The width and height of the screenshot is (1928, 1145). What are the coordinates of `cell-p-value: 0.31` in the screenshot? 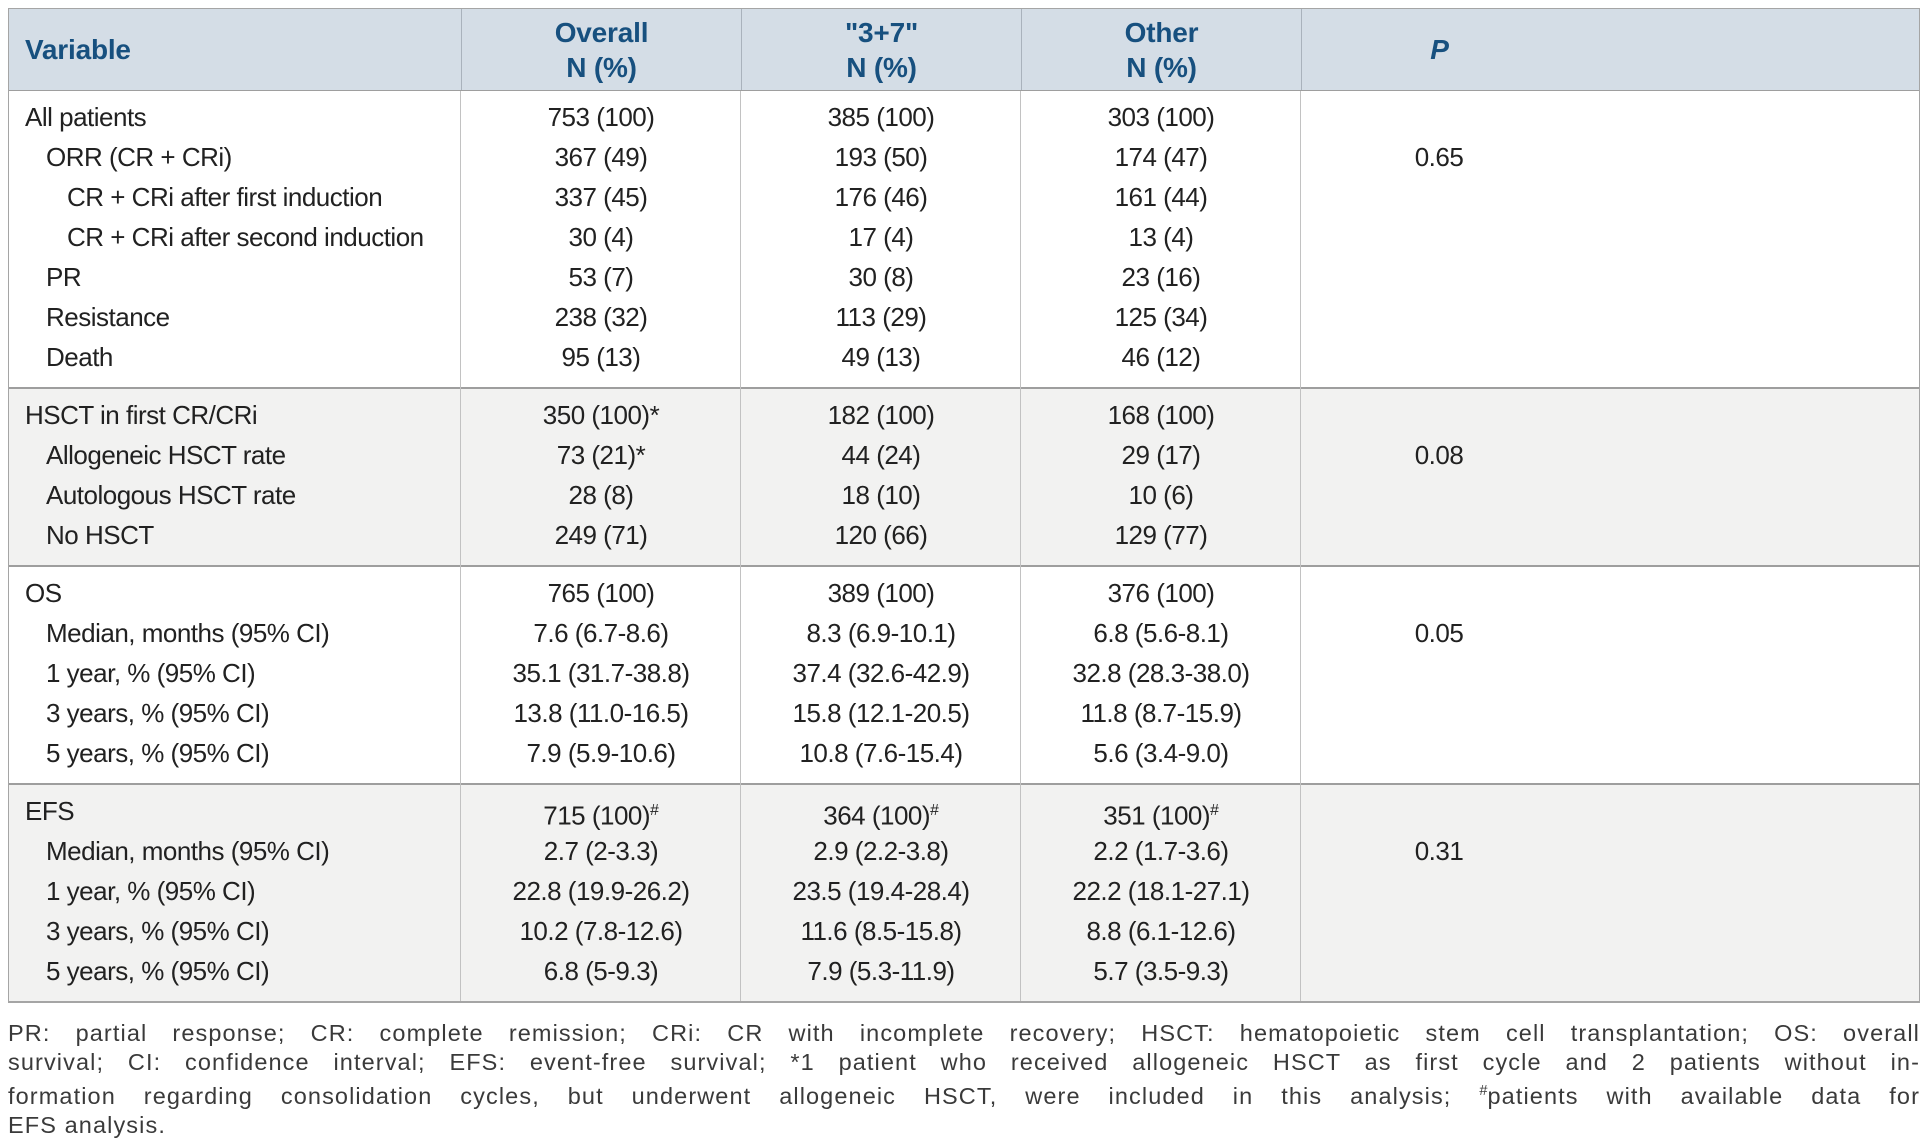 It's located at (1439, 851).